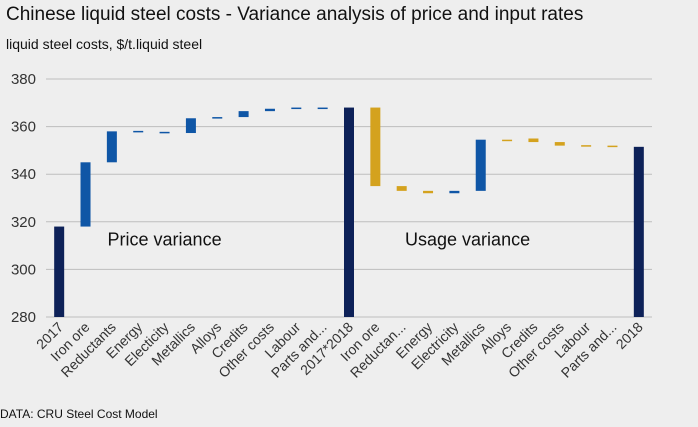 This screenshot has height=427, width=698. Describe the element at coordinates (23, 174) in the screenshot. I see `y-tick-label: 340` at that location.